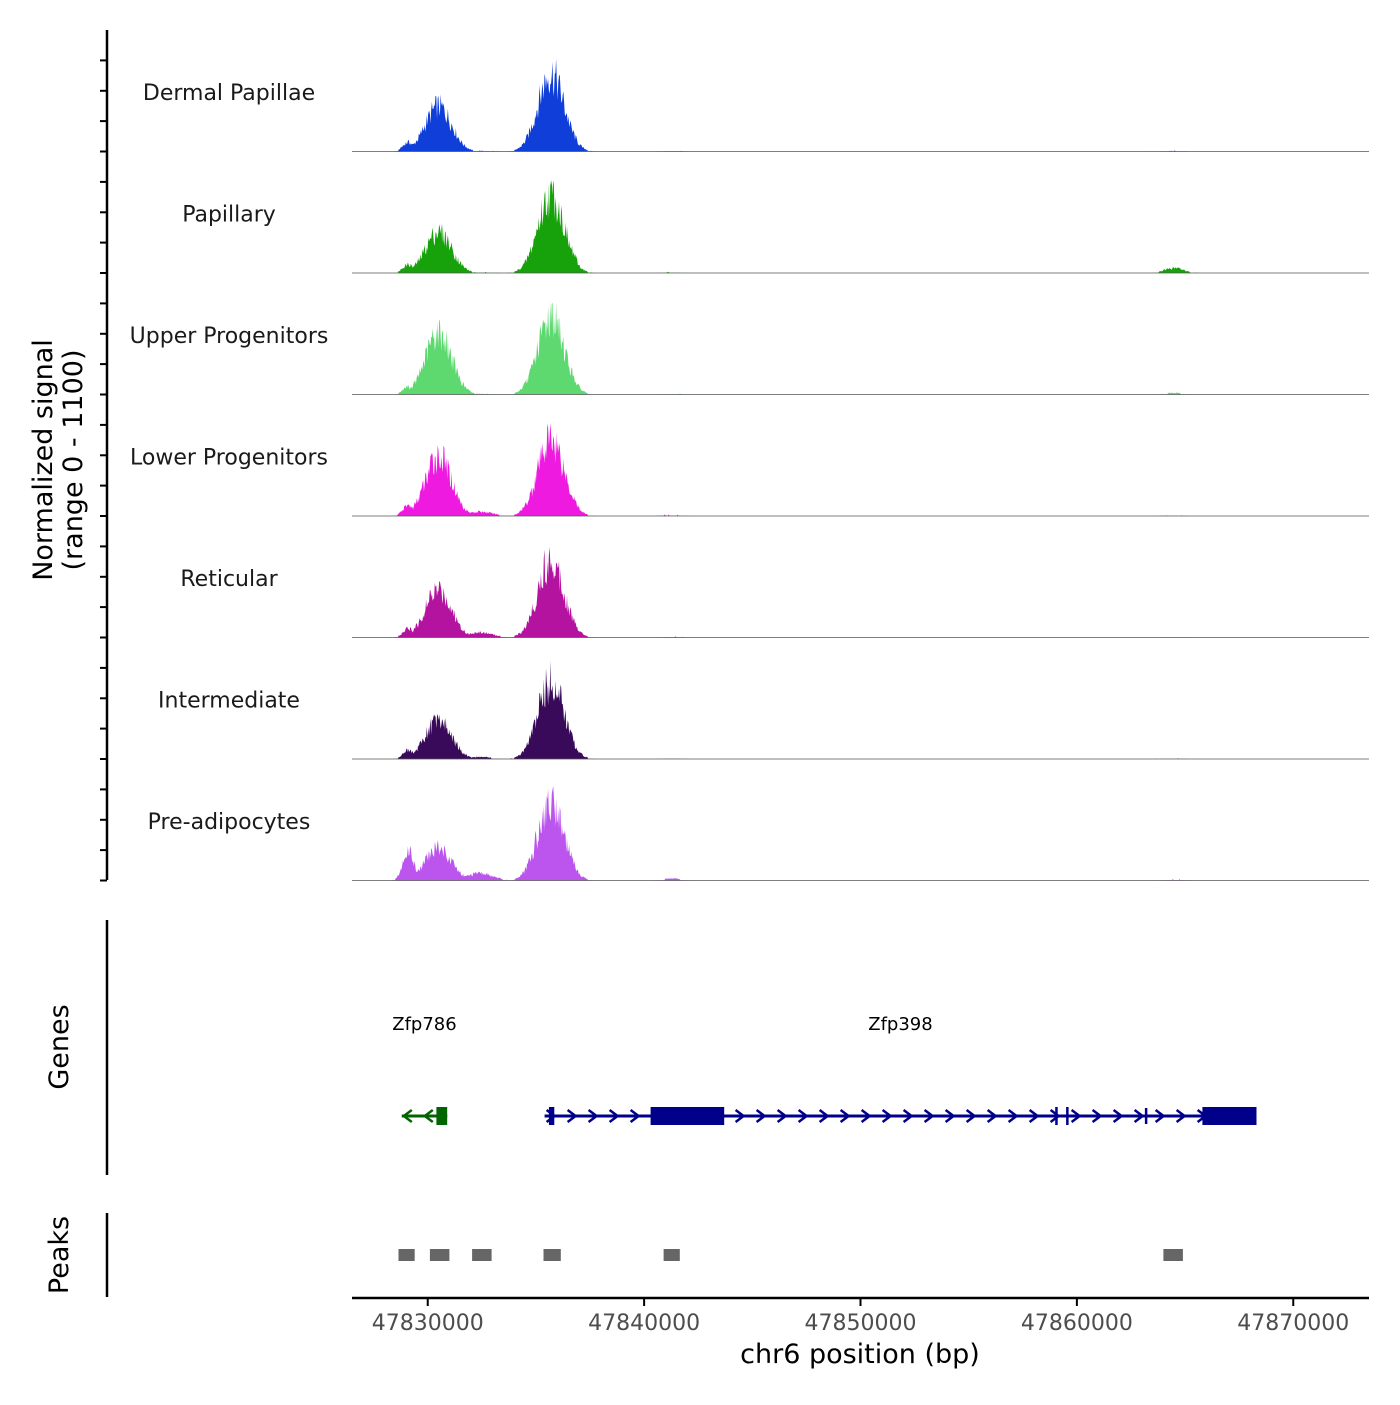 The image size is (1400, 1405). I want to click on x-tick-label: 47870000, so click(1293, 1323).